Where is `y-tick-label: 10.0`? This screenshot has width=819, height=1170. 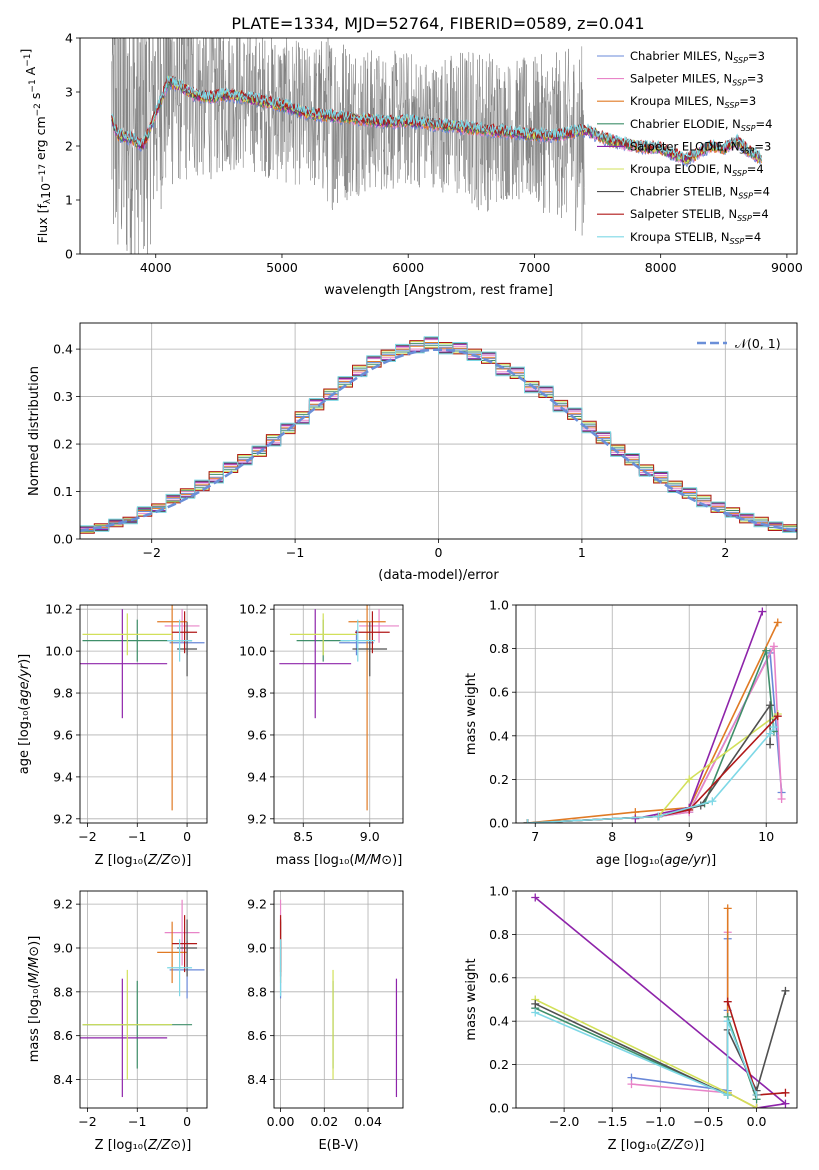
y-tick-label: 10.0 is located at coordinates (59, 651).